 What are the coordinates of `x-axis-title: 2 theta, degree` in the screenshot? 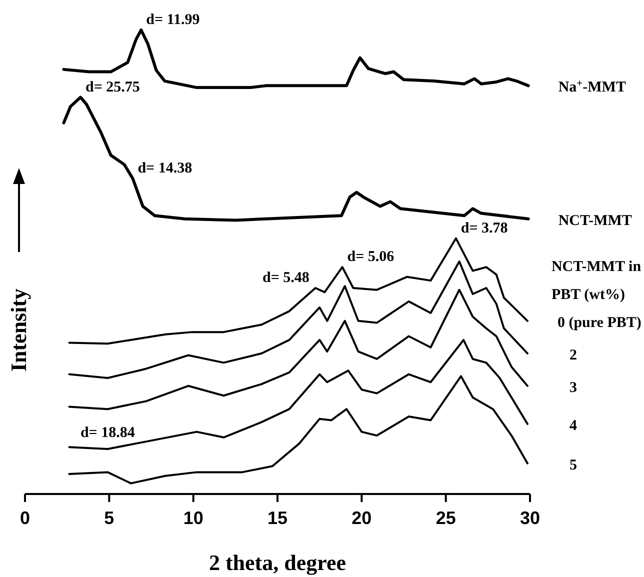 It's located at (277, 562).